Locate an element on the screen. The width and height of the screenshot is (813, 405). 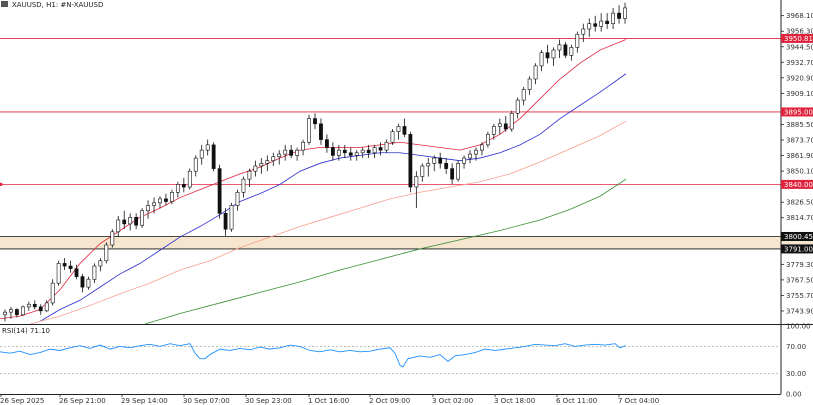
time-tick-label: 30 Sep 23:00 is located at coordinates (268, 401).